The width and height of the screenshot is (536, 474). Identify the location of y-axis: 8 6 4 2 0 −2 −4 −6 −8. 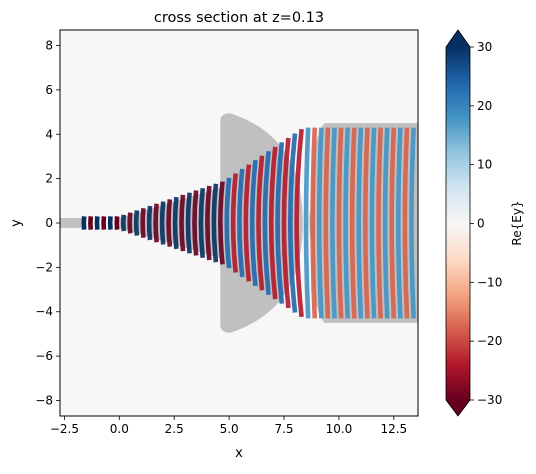
(47, 223).